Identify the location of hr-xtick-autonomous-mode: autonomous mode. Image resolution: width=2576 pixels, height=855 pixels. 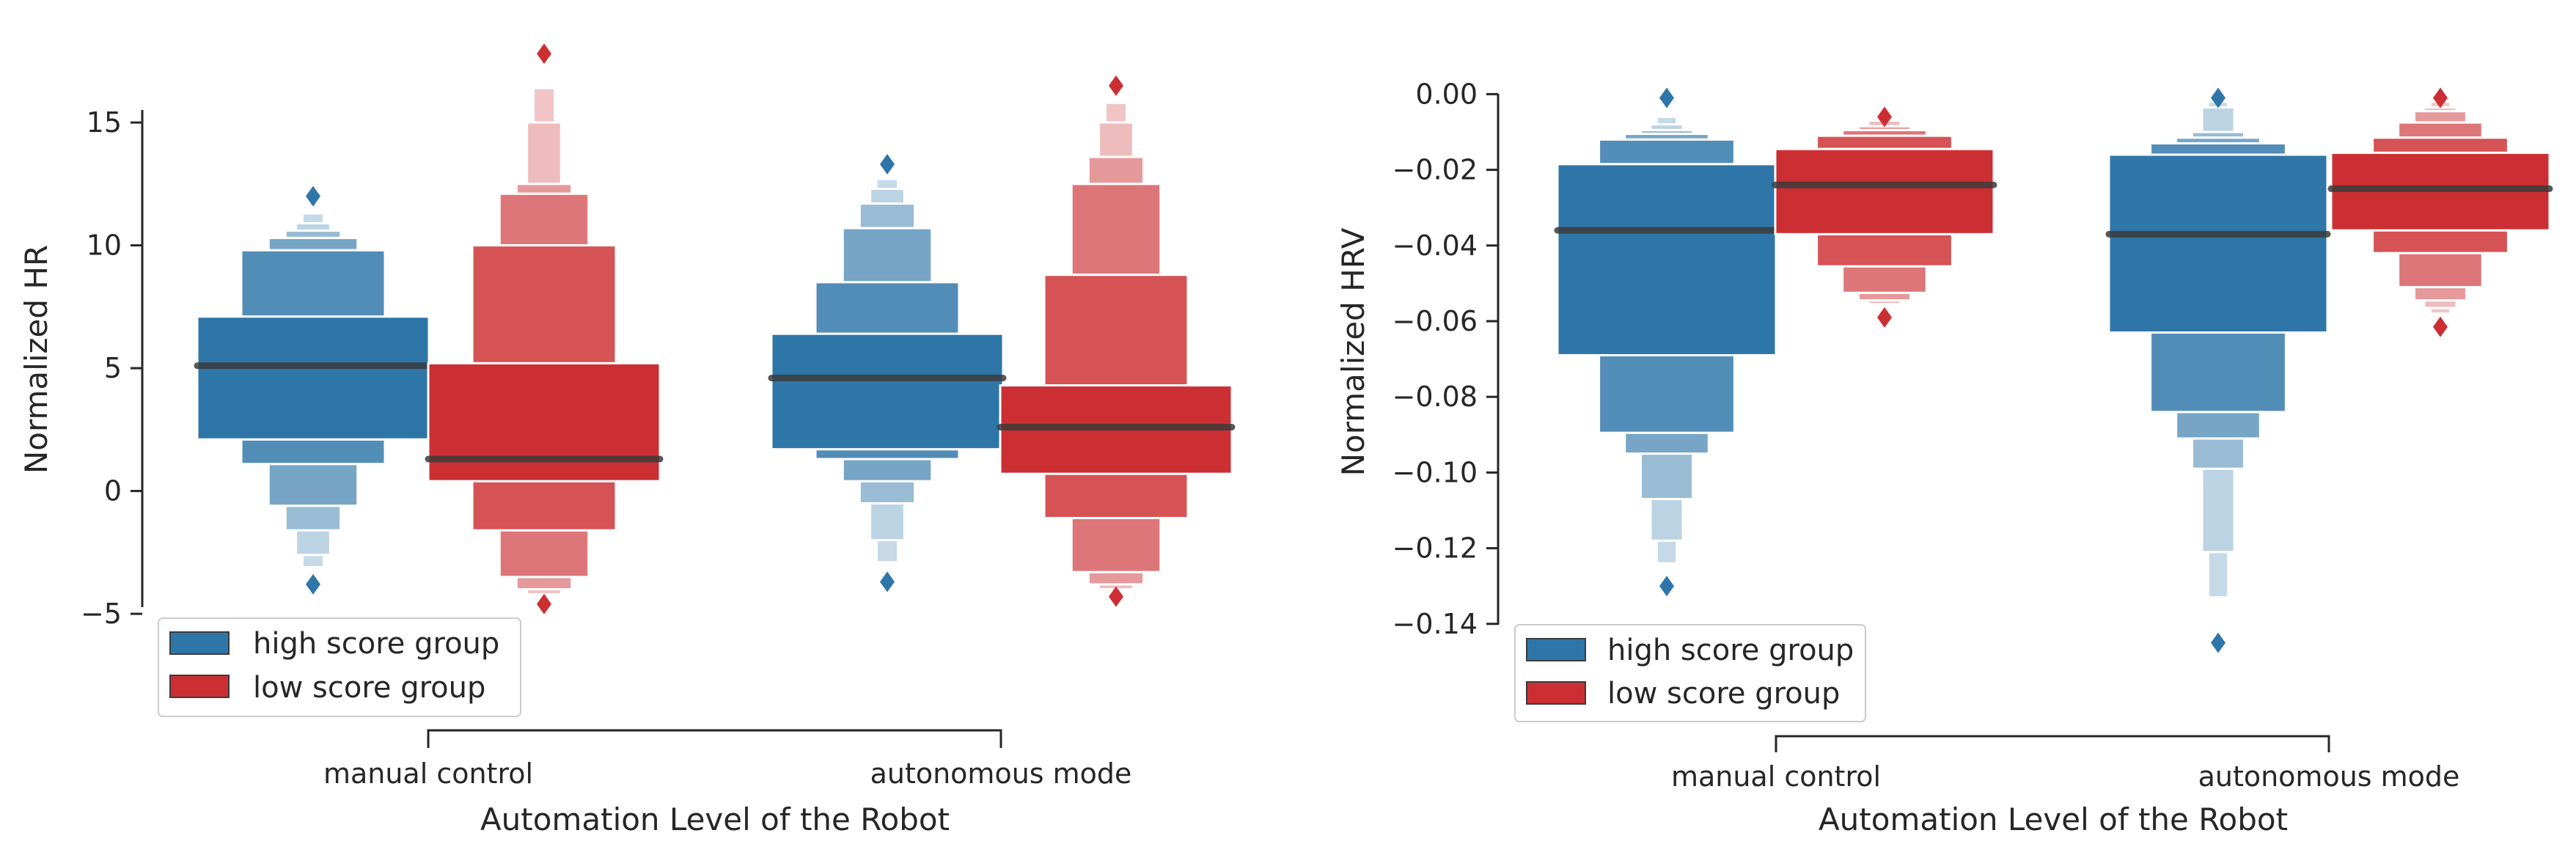
(1001, 773).